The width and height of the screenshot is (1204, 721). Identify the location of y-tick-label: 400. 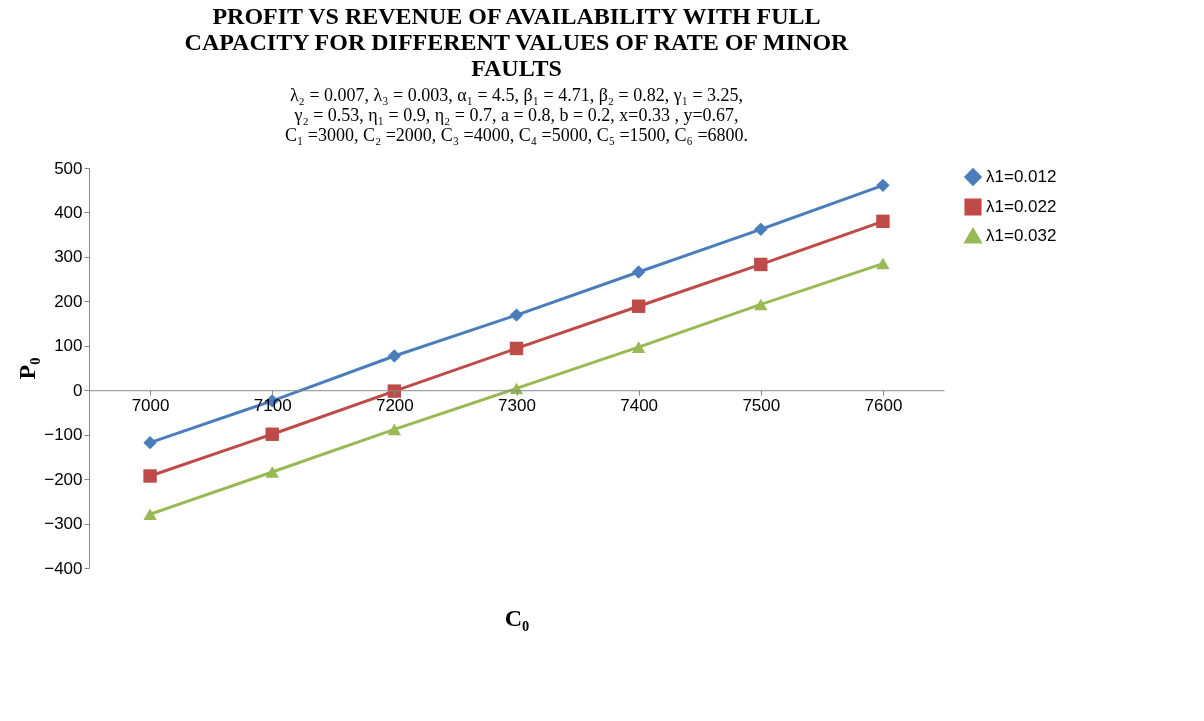
(68, 212).